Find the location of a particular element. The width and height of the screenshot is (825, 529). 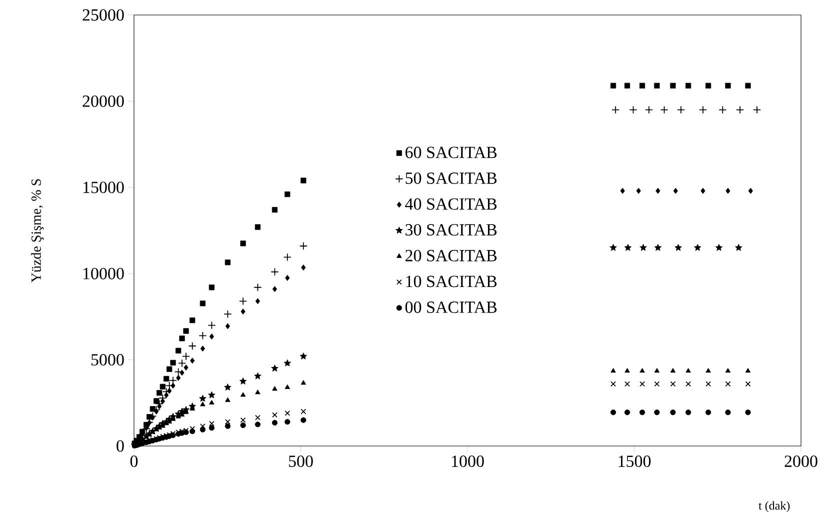

x-tick-label: 0 is located at coordinates (134, 461).